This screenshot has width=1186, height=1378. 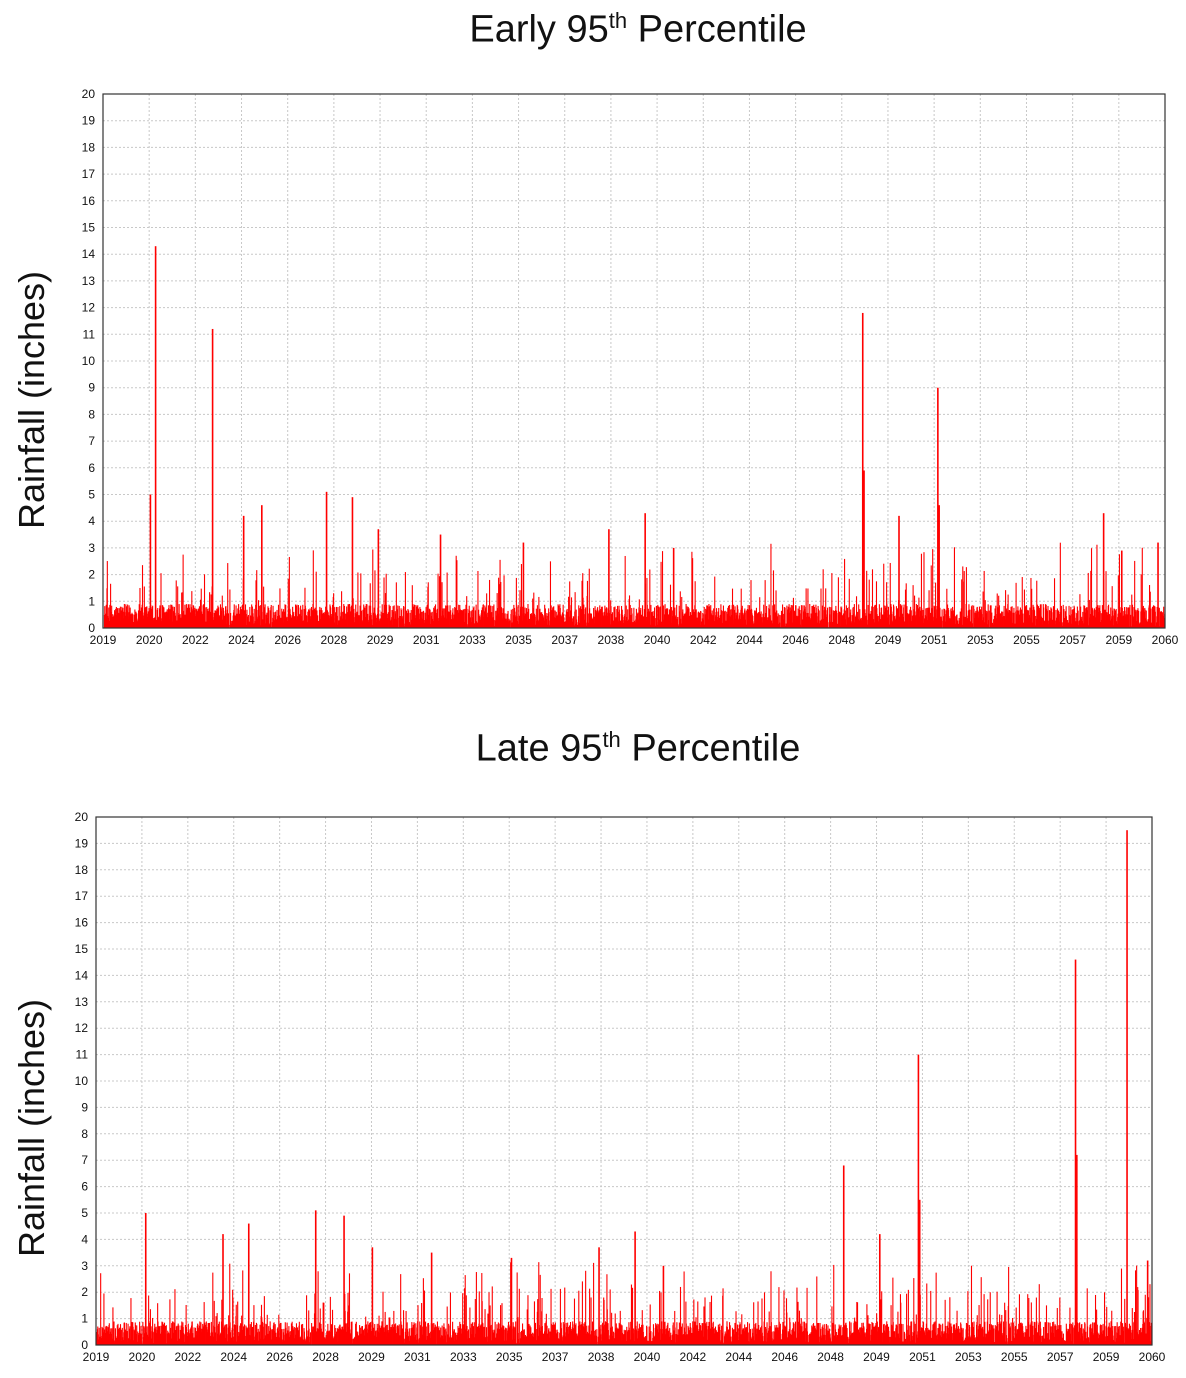 What do you see at coordinates (440, 581) in the screenshot?
I see `rainfall-peak-bar` at bounding box center [440, 581].